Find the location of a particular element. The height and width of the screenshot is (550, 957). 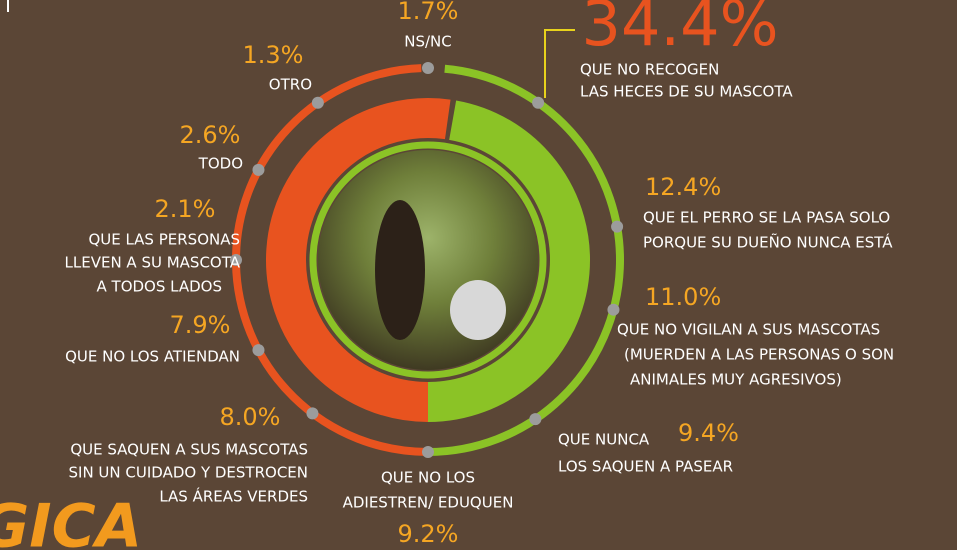

category-label: LLEVEN A SU MASCOTA is located at coordinates (153, 263).